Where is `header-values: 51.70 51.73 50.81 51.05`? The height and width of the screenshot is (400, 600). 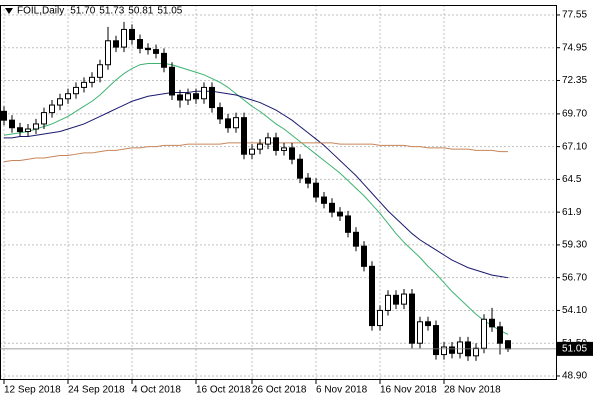 header-values: 51.70 51.73 50.81 51.05 is located at coordinates (126, 11).